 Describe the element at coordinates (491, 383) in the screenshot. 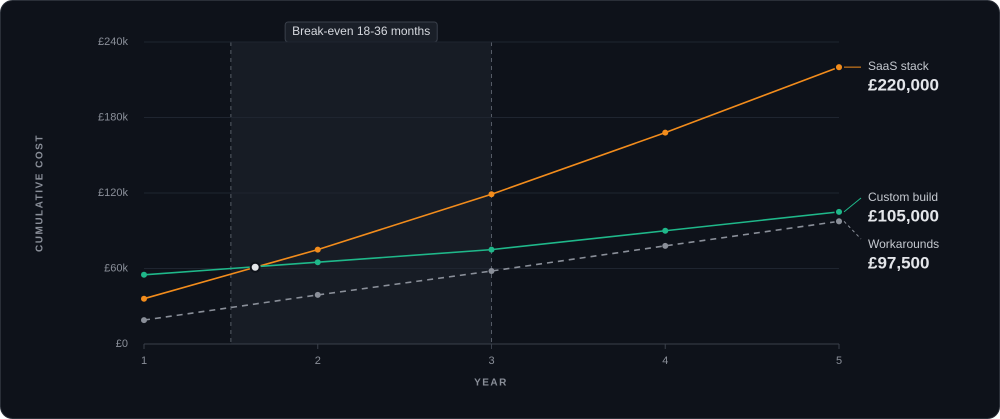

I see `x-axis-label: YEAR` at that location.